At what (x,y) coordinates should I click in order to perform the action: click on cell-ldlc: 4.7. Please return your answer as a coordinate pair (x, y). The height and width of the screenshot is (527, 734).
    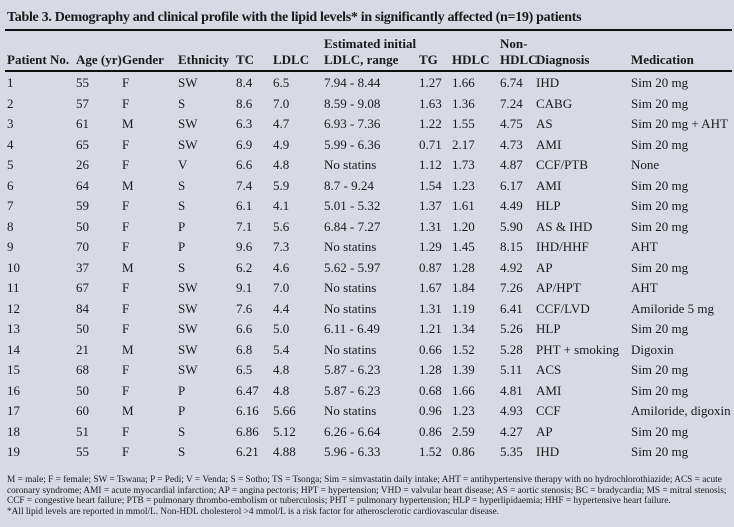
    Looking at the image, I should click on (281, 123).